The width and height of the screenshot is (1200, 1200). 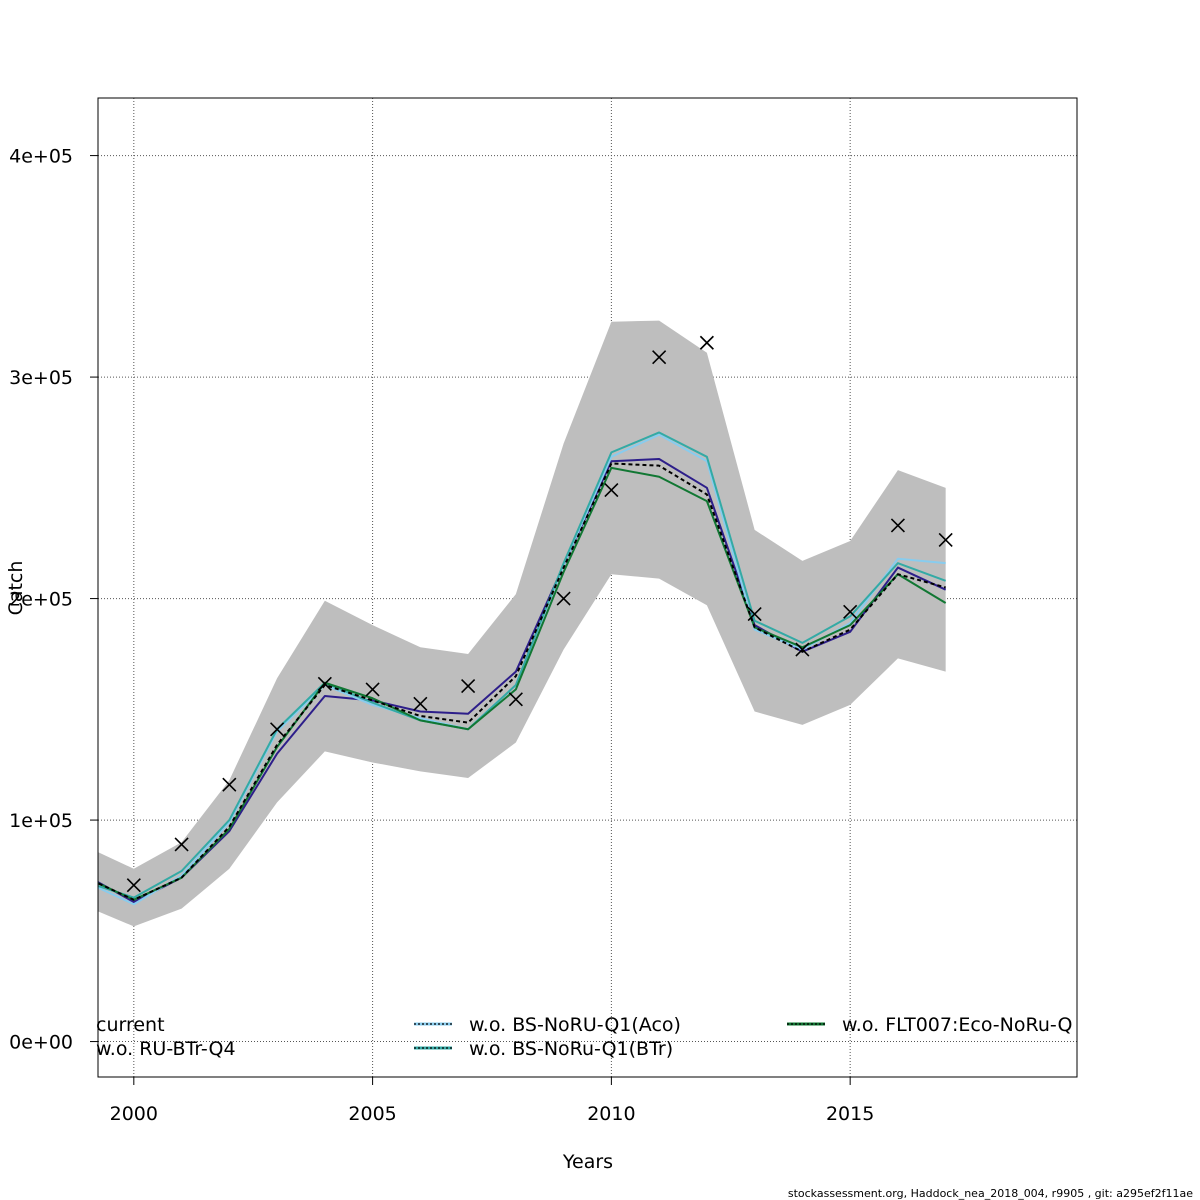 I want to click on y-tick-label: 4e+05, so click(x=41, y=157).